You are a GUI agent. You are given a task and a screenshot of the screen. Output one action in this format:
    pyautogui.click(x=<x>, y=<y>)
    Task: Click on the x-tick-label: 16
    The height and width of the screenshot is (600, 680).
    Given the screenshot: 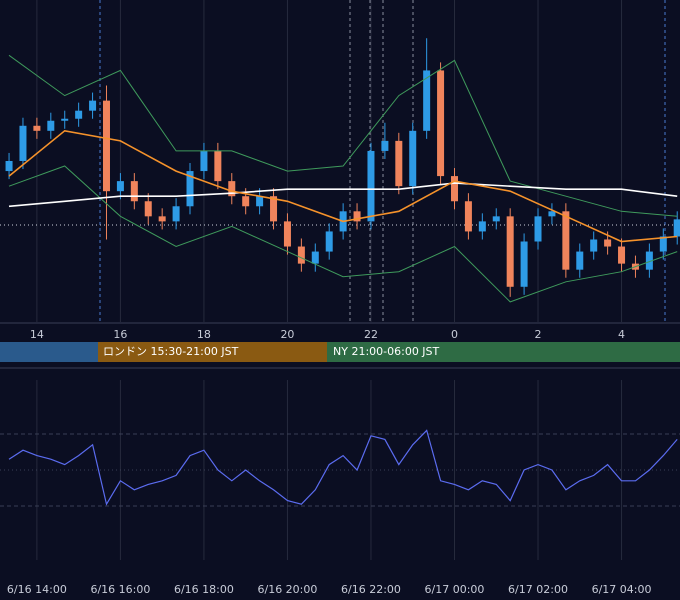 What is the action you would take?
    pyautogui.click(x=120, y=334)
    